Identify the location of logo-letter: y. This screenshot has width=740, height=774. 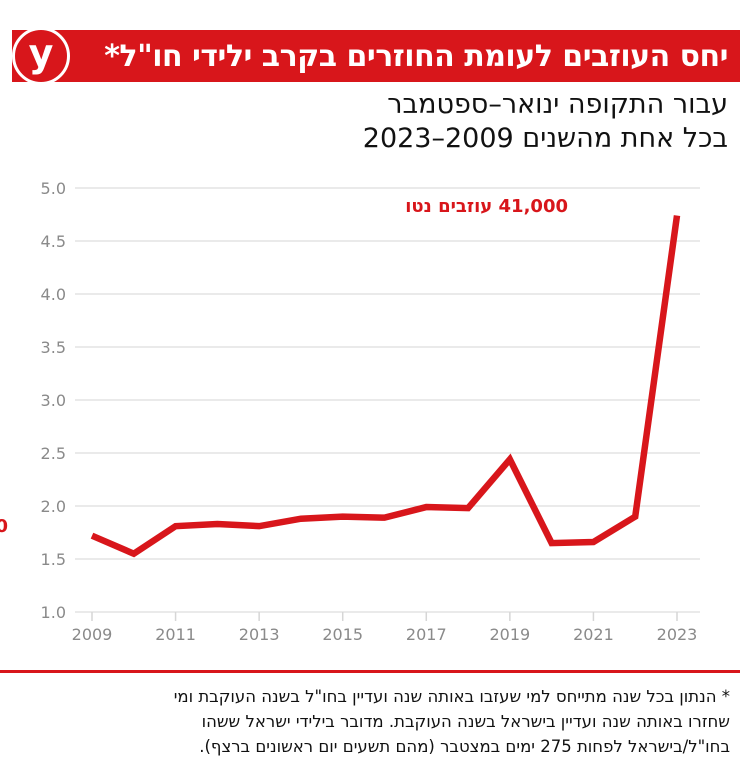
(41, 53).